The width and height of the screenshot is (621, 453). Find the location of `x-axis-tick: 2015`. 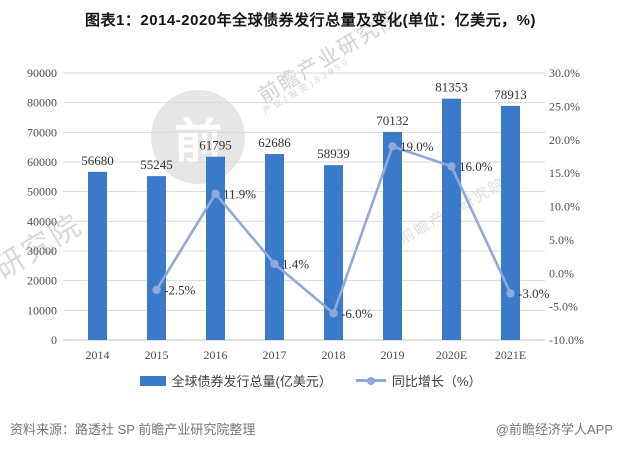

x-axis-tick: 2015 is located at coordinates (157, 355).